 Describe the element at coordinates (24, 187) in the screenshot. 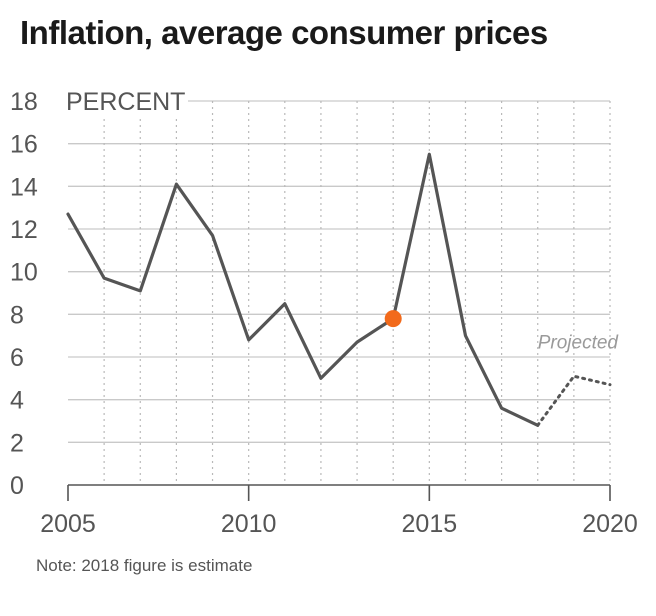

I see `y-tick-label-14: 14` at that location.